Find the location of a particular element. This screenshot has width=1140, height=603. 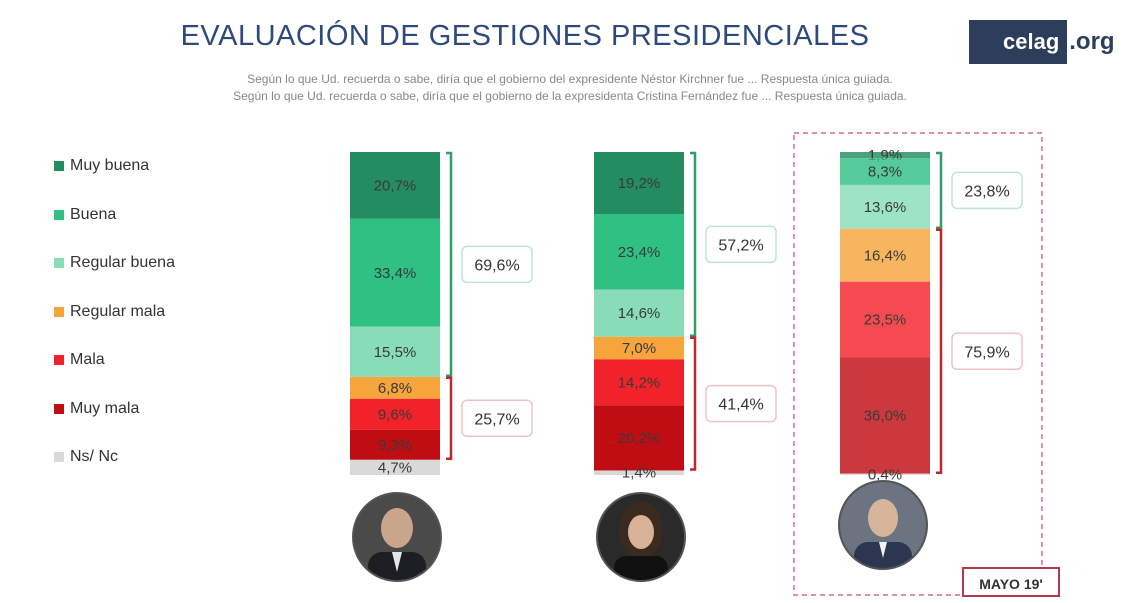

legend-item: Regular mala is located at coordinates (114, 312).